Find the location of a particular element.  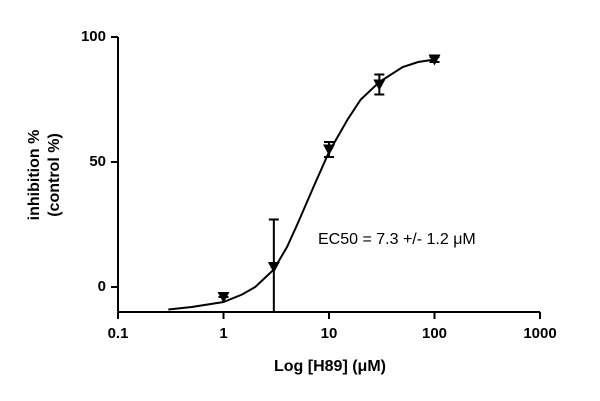

y-axis-title: inhibition % is located at coordinates (34, 175).